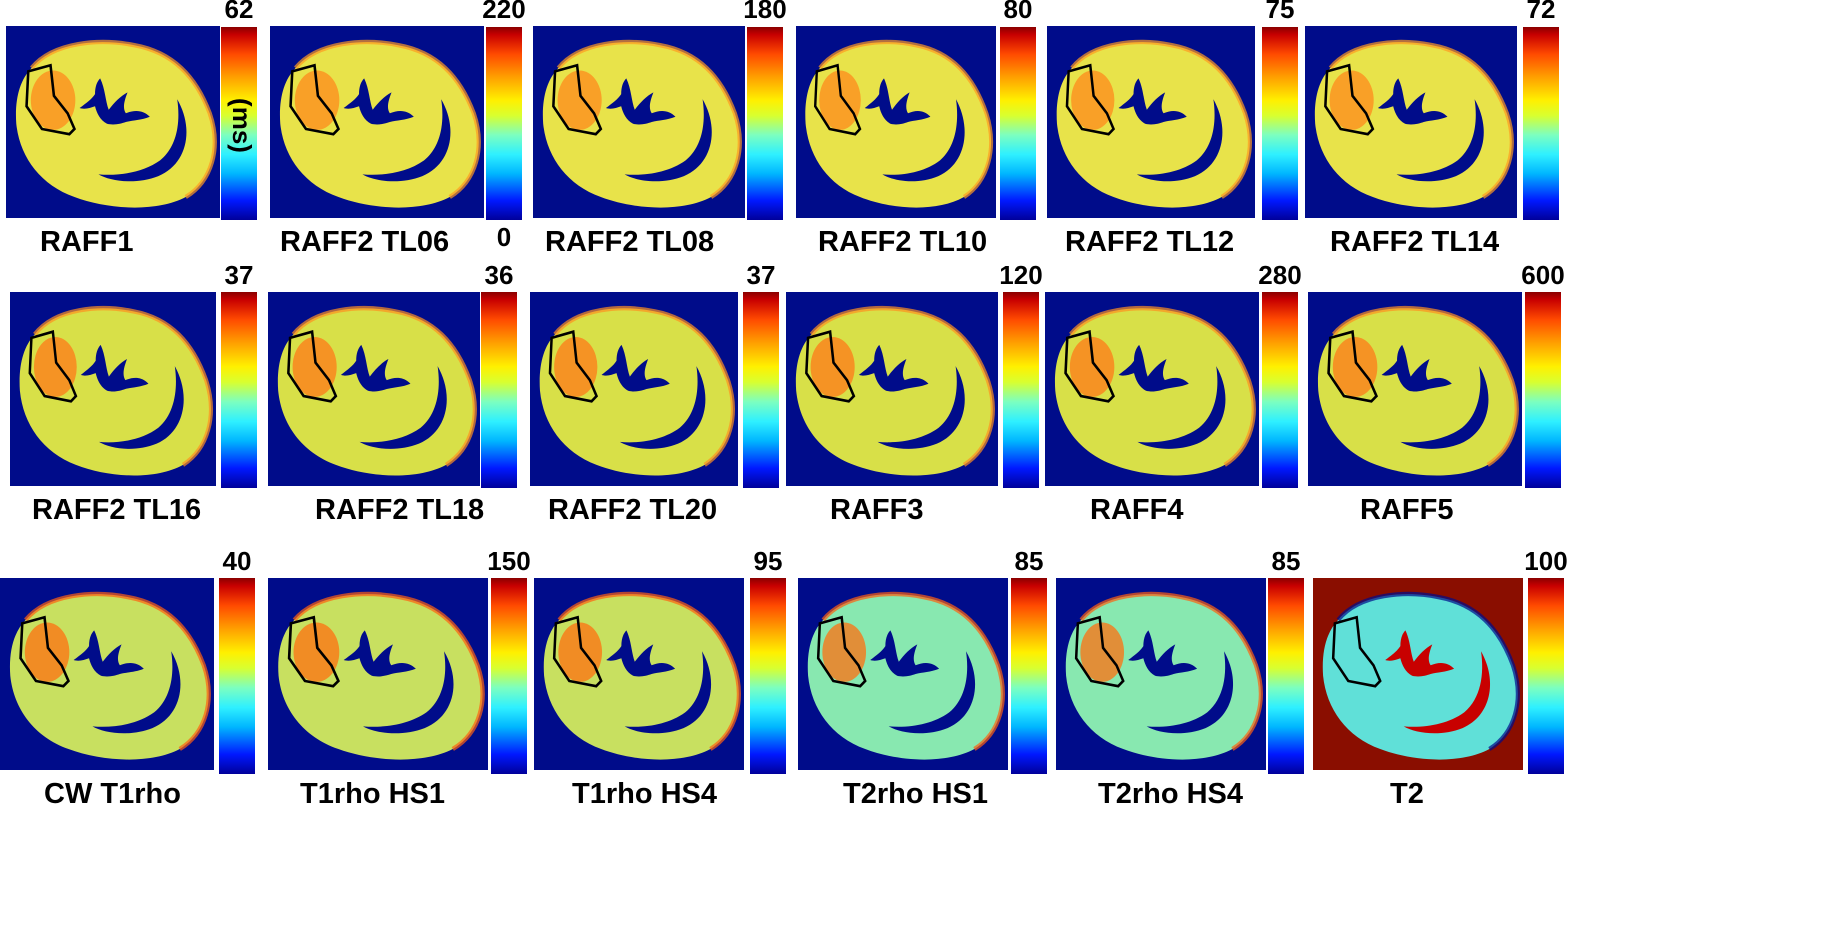 The height and width of the screenshot is (950, 1841). I want to click on panel-label: RAFF5, so click(1407, 510).